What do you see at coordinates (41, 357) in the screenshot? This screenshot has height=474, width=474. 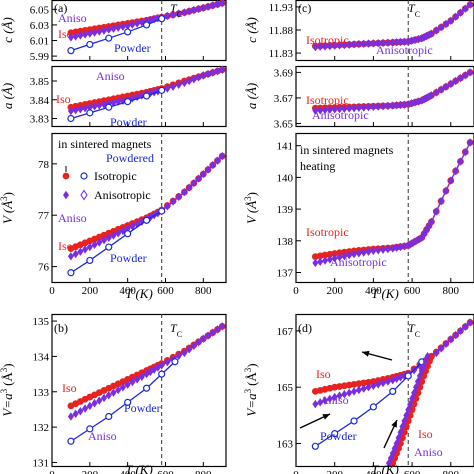 I see `y-tick-label: 134` at bounding box center [41, 357].